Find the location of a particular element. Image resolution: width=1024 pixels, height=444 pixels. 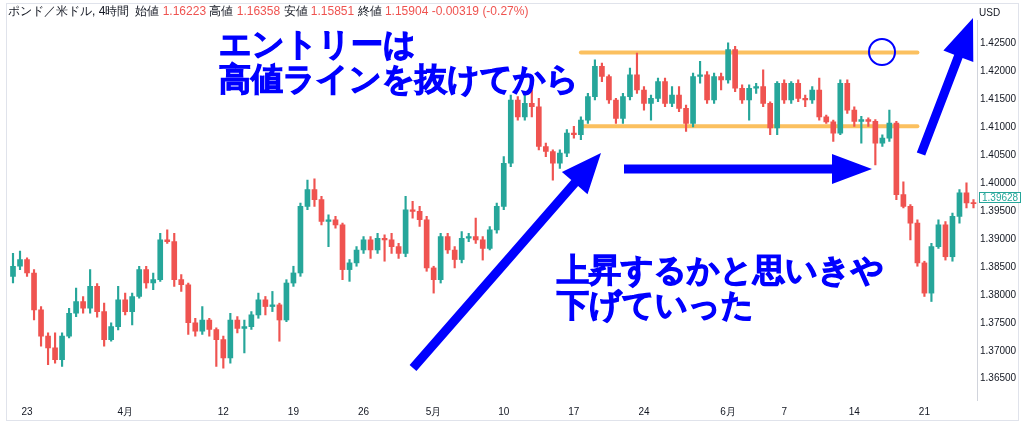

y-tick-label: 1.42000 is located at coordinates (998, 70).